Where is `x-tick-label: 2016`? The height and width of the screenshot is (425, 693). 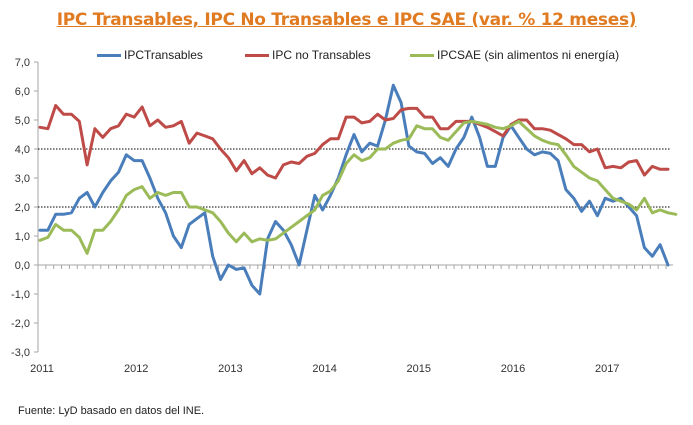
x-tick-label: 2016 is located at coordinates (513, 369).